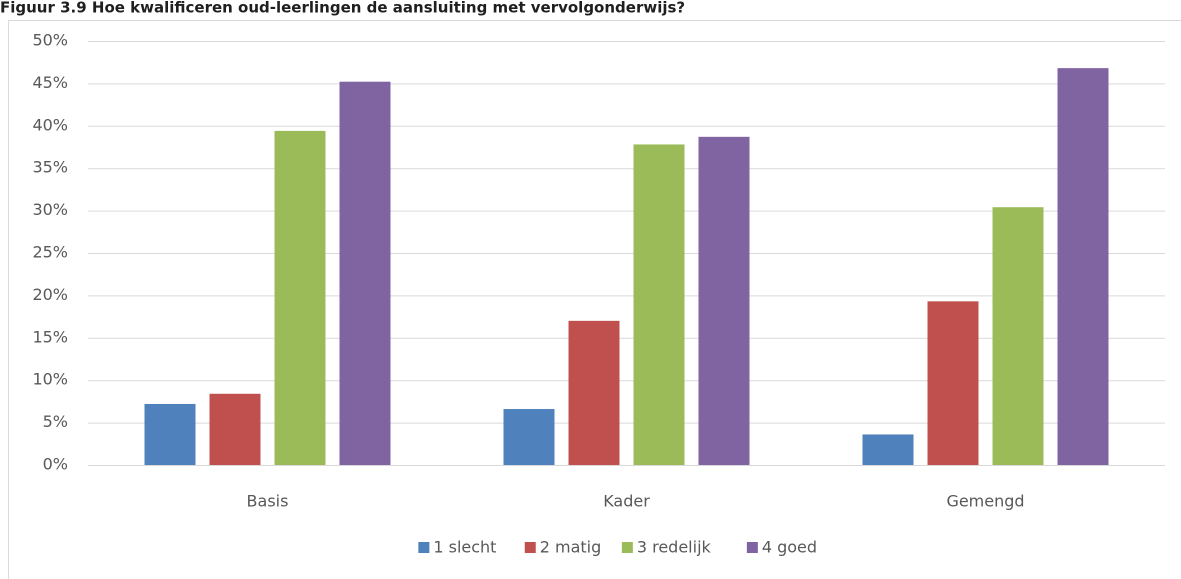 This screenshot has height=579, width=1181. Describe the element at coordinates (55, 421) in the screenshot. I see `y-tick-label: 5%` at that location.